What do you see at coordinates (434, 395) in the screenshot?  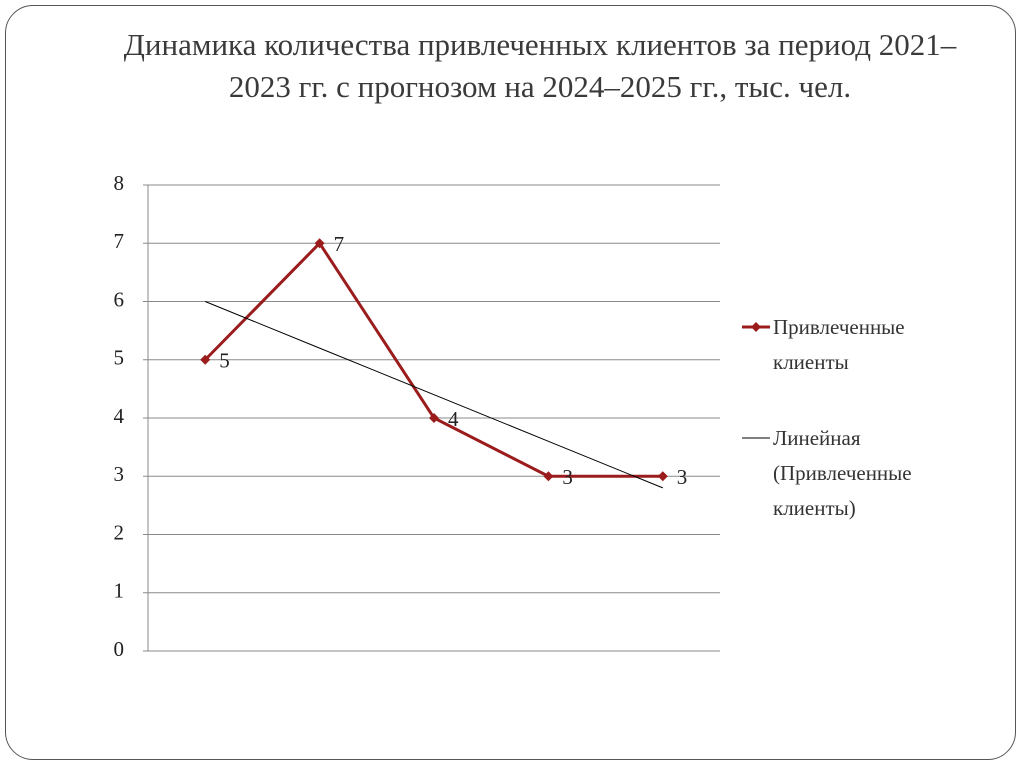 I see `series-line` at bounding box center [434, 395].